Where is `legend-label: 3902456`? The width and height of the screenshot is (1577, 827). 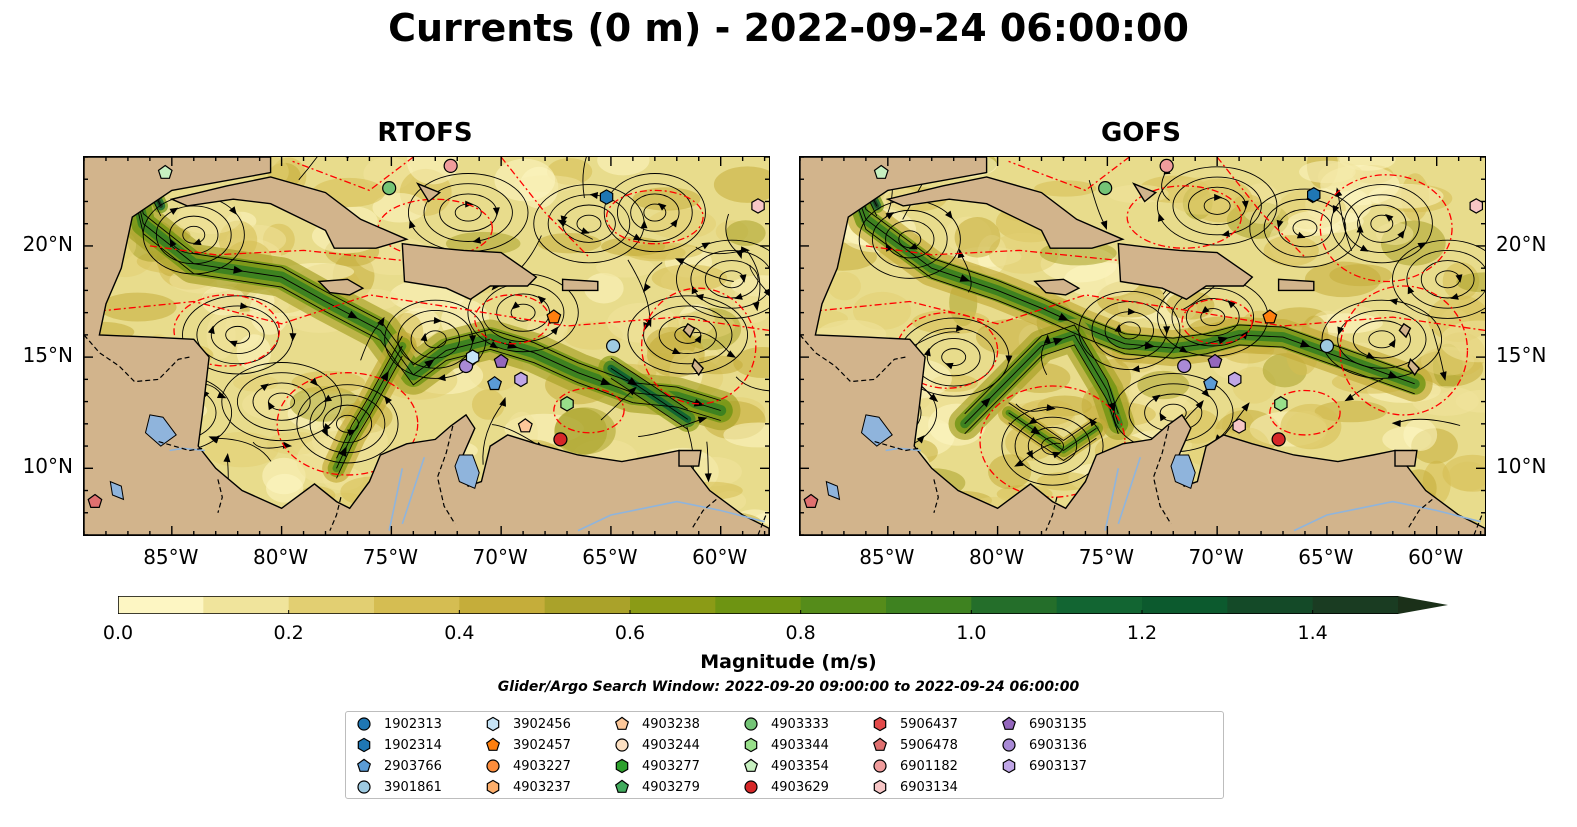
legend-label: 3902456 is located at coordinates (542, 724).